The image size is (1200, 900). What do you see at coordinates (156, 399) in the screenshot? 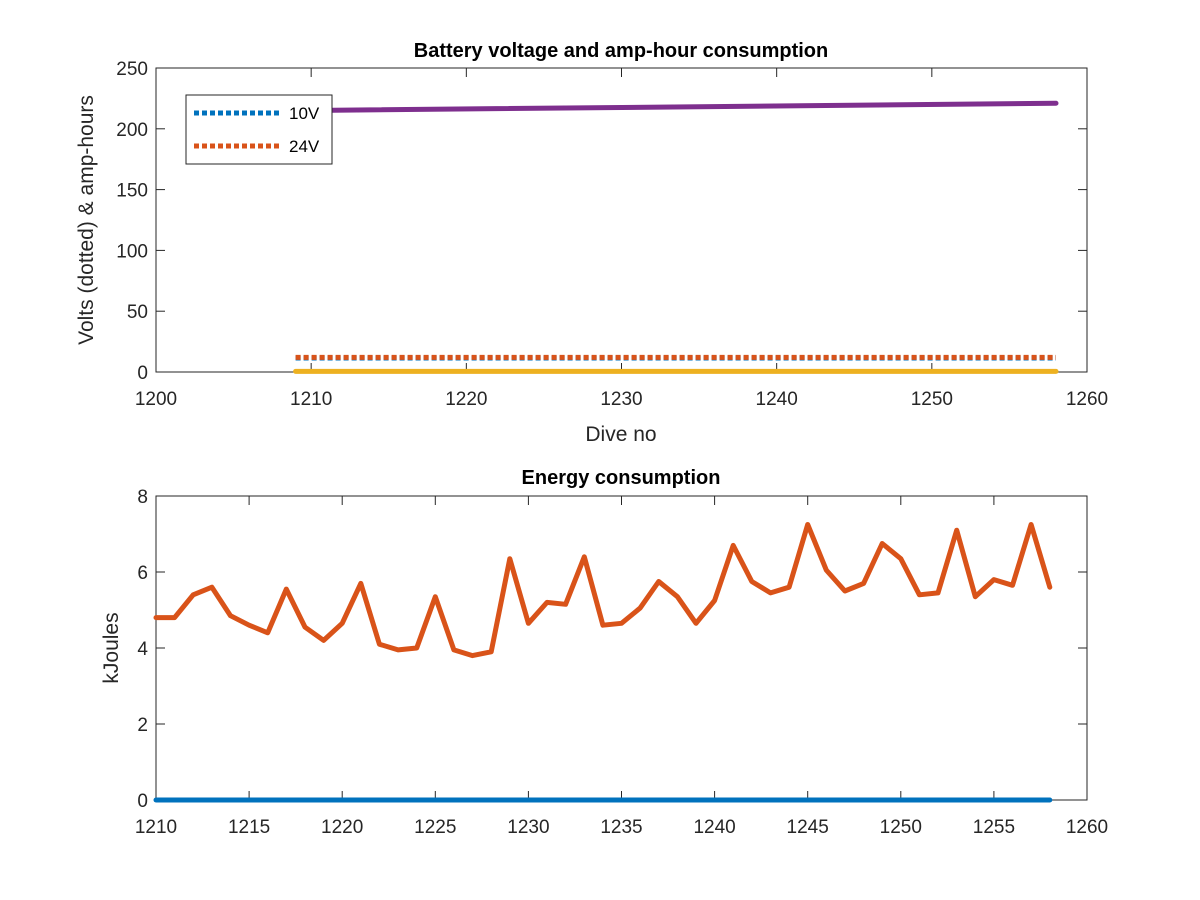
I see `voltage-ah-x-tick-label: 1200` at bounding box center [156, 399].